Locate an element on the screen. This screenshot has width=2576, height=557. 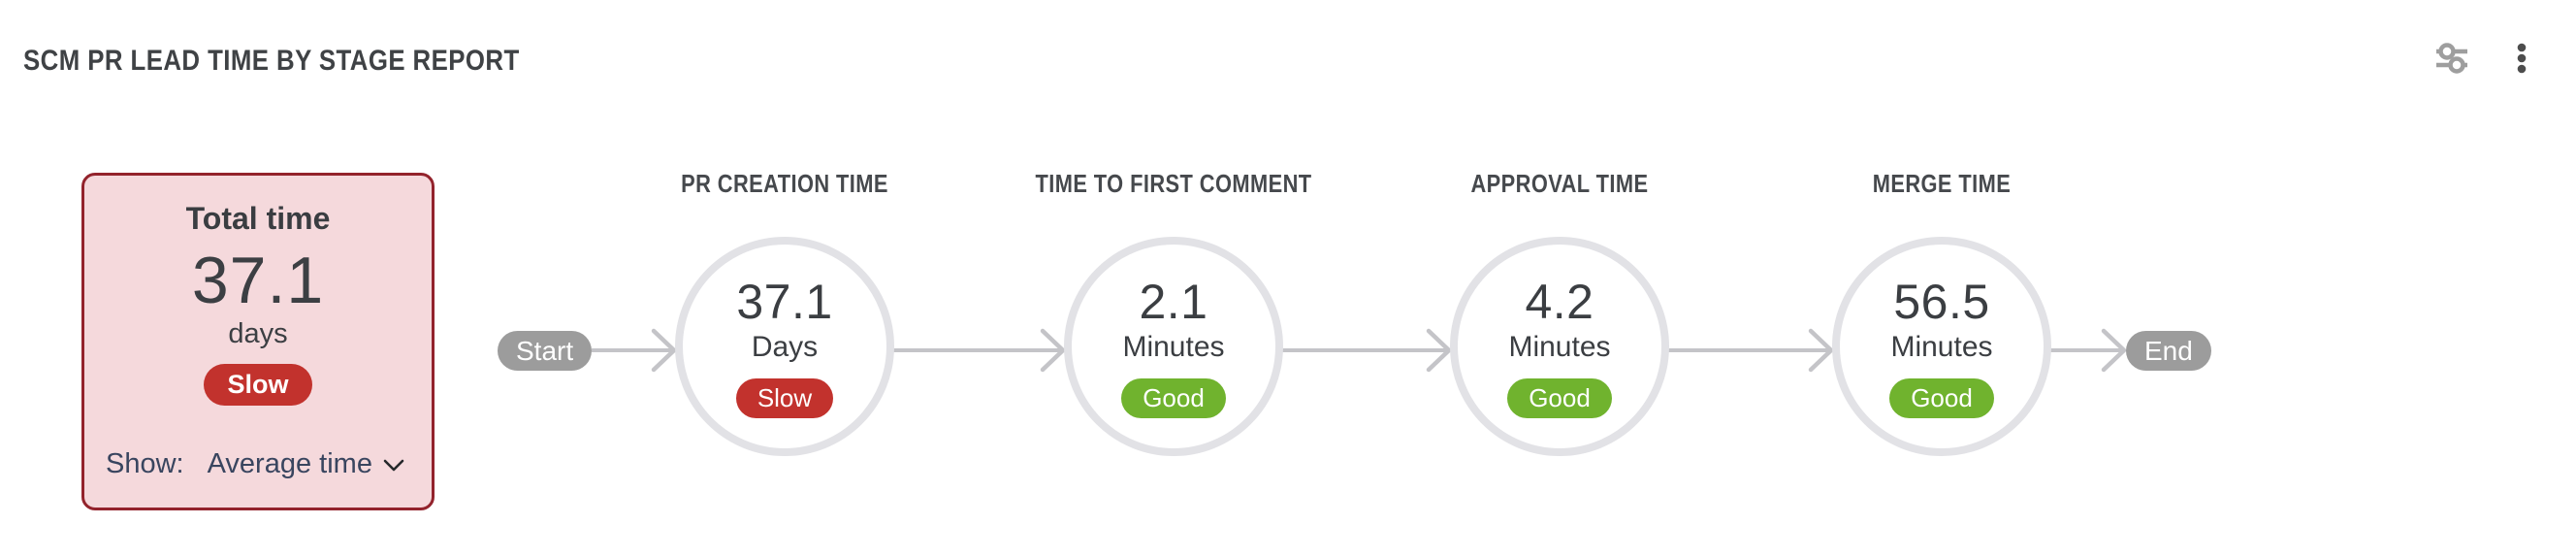
more-options-button is located at coordinates (2521, 60).